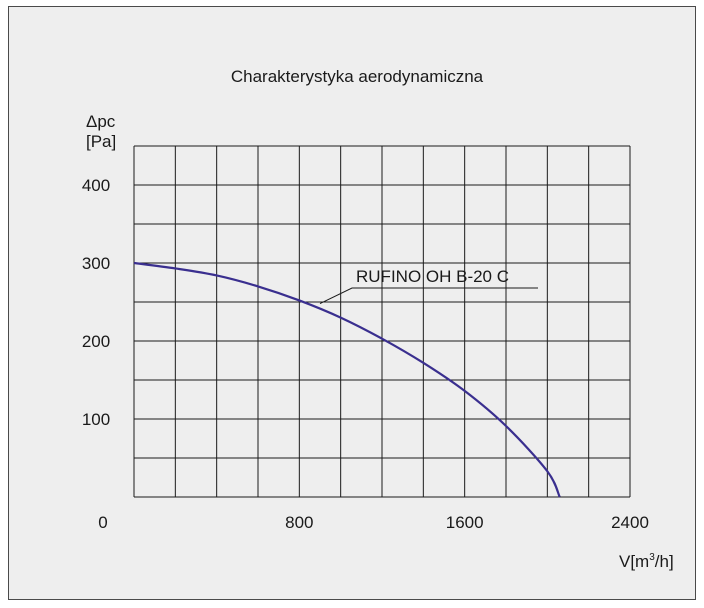  Describe the element at coordinates (634, 561) in the screenshot. I see `x-axis-label-prefix: V[m` at that location.